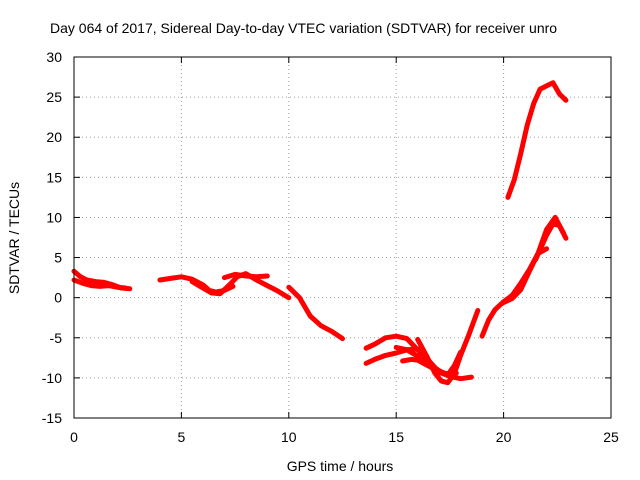  I want to click on x-tick-label: 20, so click(504, 437).